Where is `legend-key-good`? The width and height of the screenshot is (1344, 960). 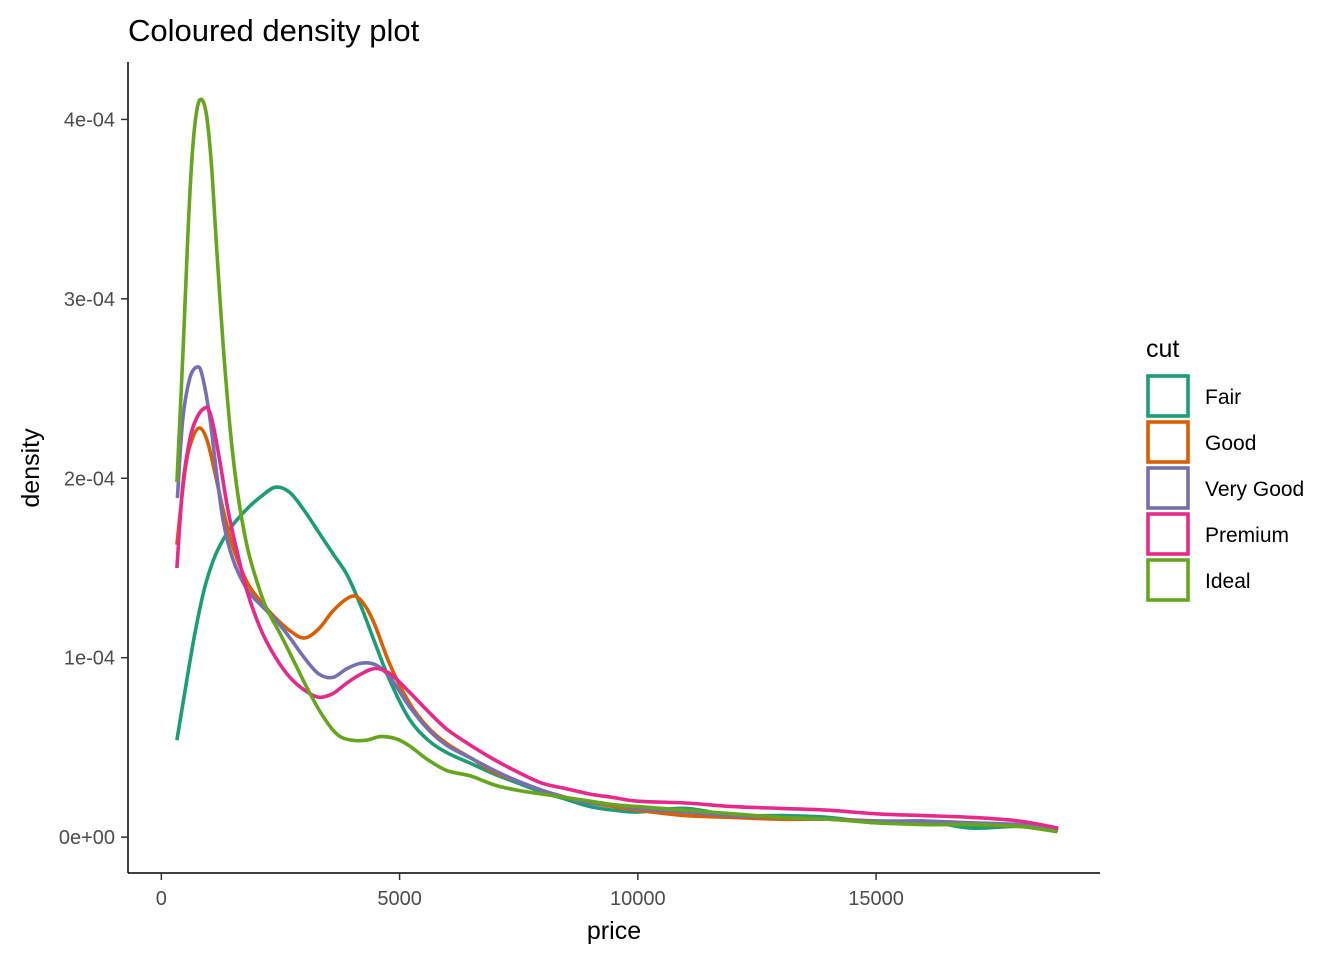 legend-key-good is located at coordinates (1168, 442).